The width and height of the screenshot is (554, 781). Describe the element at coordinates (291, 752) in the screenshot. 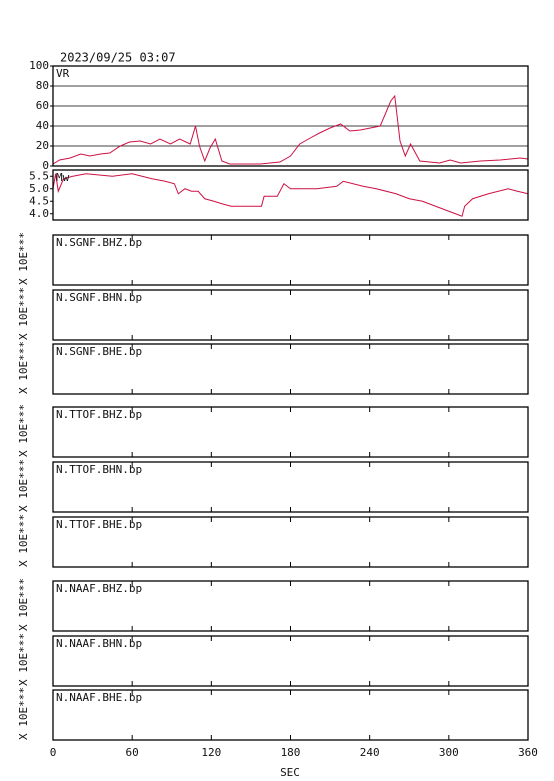

I see `x-tick-label: 180` at that location.